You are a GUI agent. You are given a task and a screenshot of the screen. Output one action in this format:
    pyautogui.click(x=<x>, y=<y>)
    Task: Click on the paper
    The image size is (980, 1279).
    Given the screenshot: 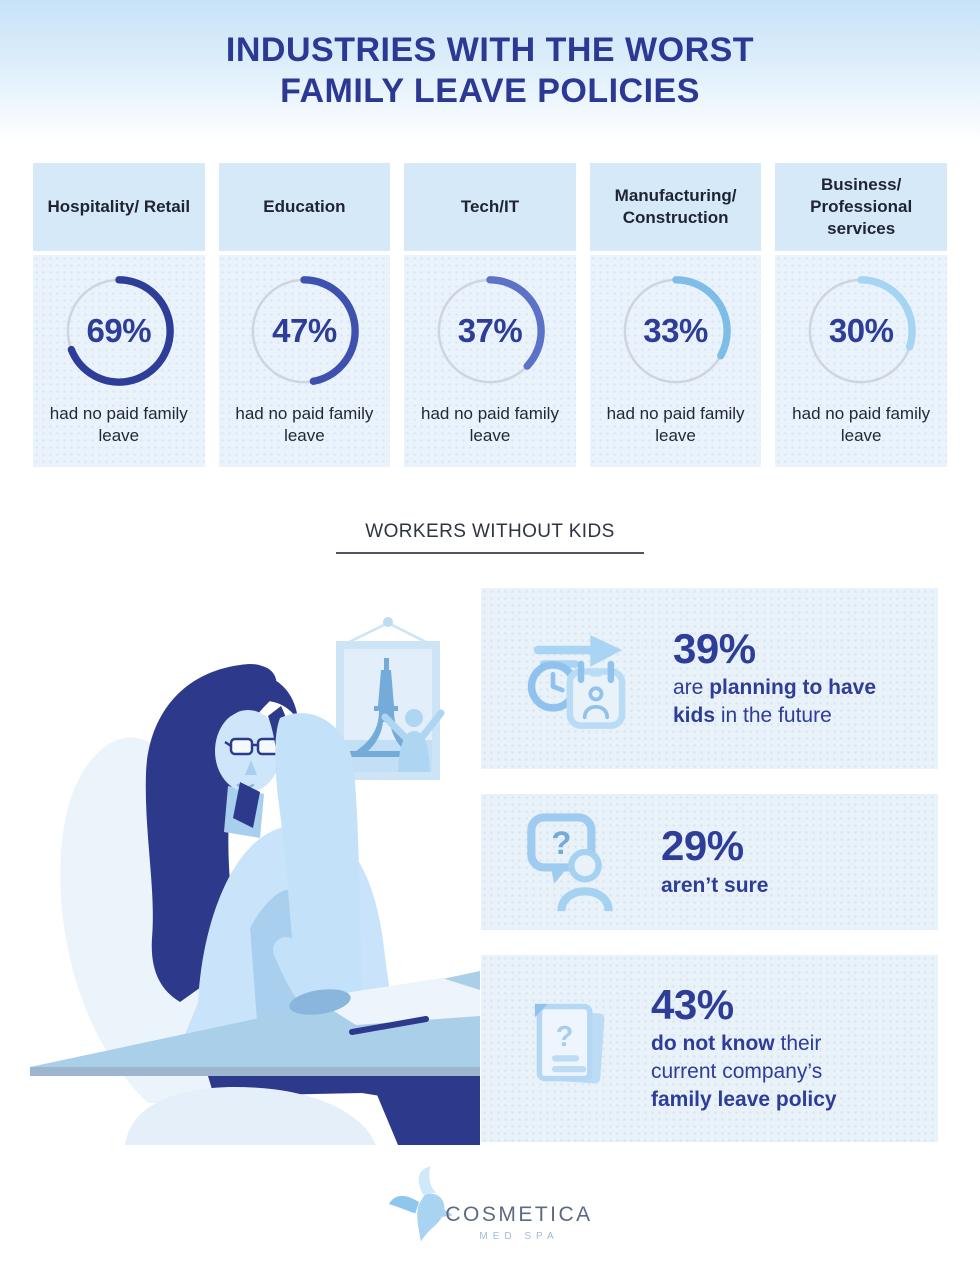 What is the action you would take?
    pyautogui.click(x=396, y=1001)
    